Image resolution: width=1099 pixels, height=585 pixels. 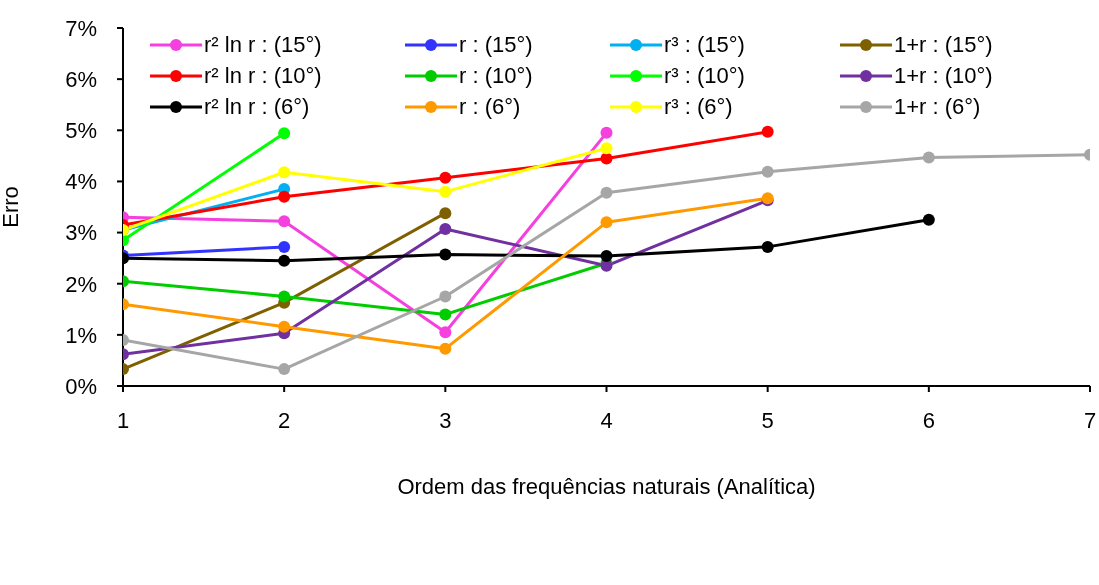 What do you see at coordinates (943, 44) in the screenshot?
I see `legend-label: 1+r : (15°)` at bounding box center [943, 44].